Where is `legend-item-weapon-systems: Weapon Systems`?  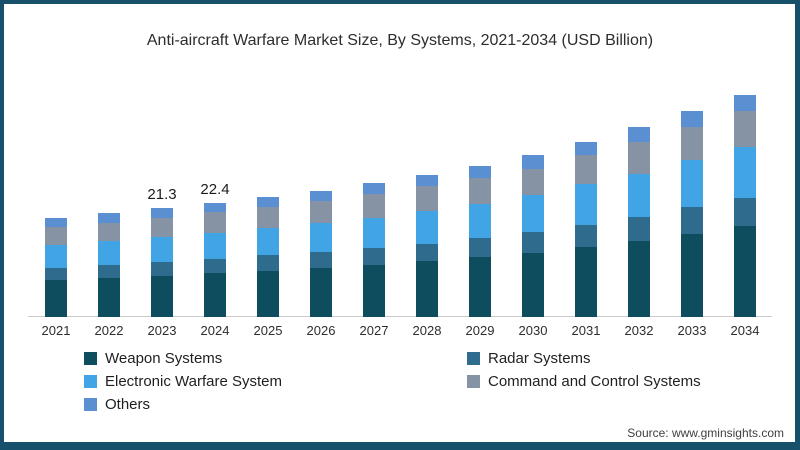
legend-item-weapon-systems: Weapon Systems is located at coordinates (153, 358).